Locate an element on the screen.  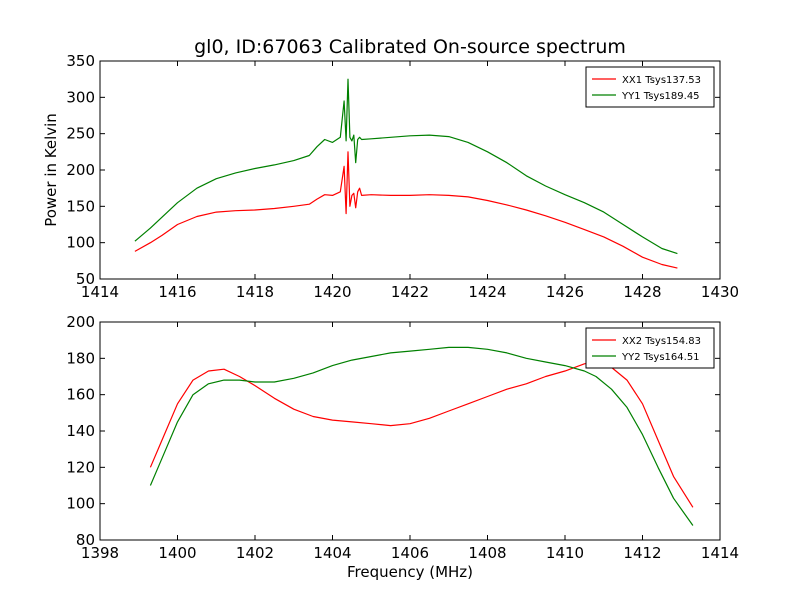
chart-1-legend-box is located at coordinates (650, 87).